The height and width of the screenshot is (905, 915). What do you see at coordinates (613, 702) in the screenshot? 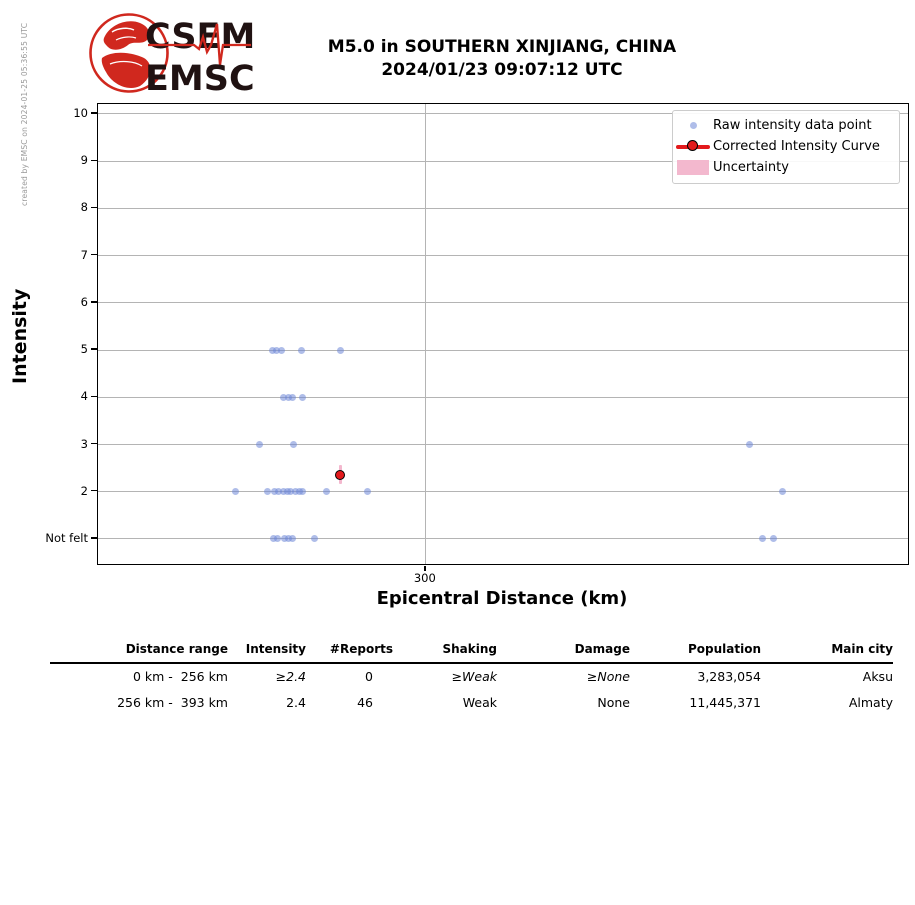
I see `cell-damage: None` at bounding box center [613, 702].